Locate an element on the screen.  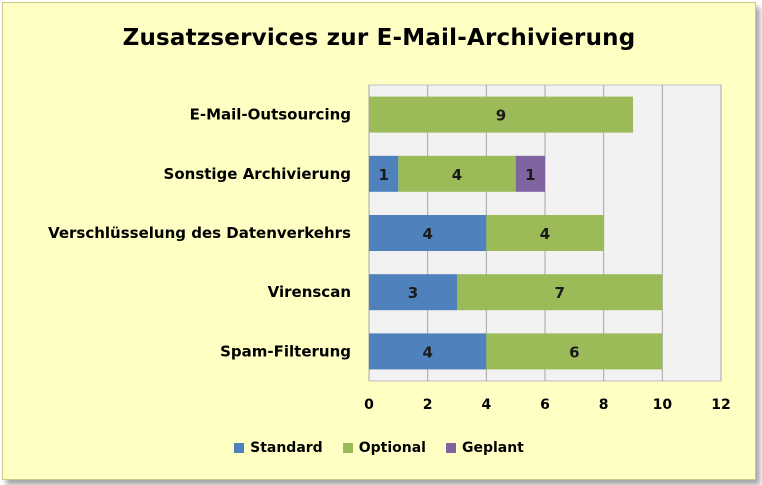
x-tick-label: 8 is located at coordinates (604, 405).